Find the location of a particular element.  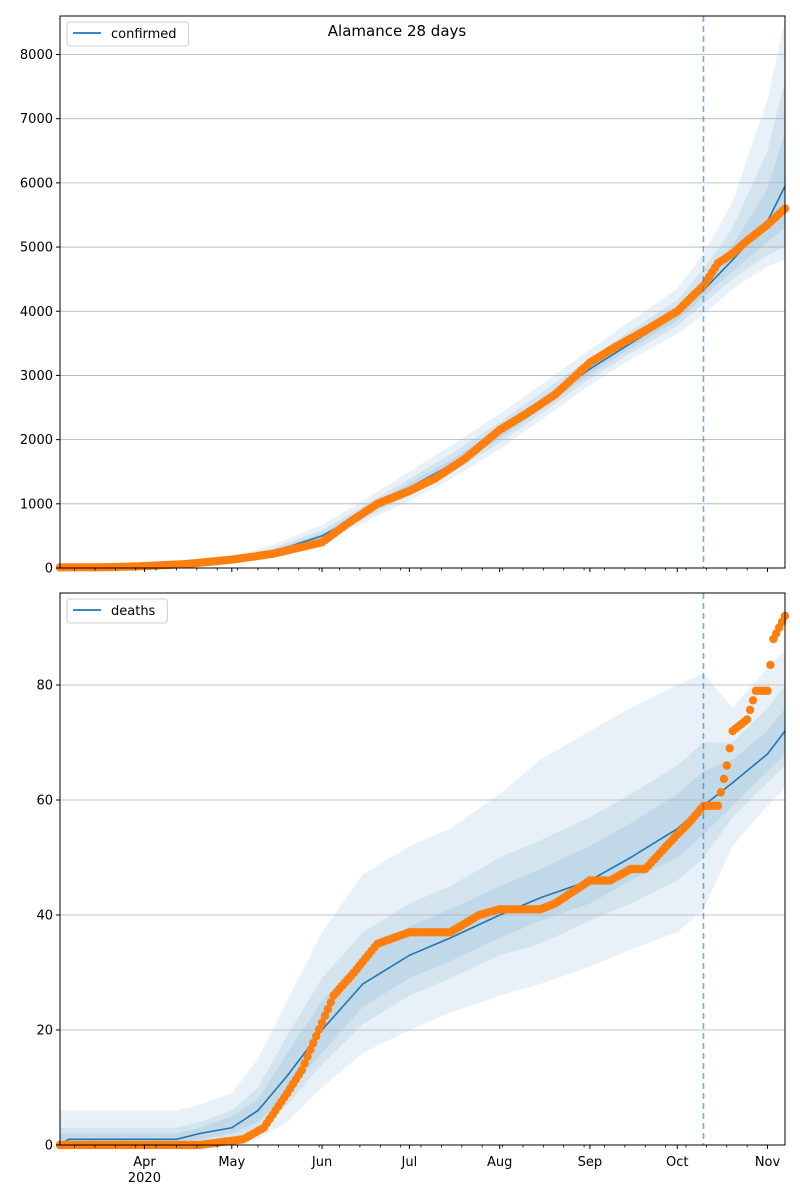

x-tick-label: Oct is located at coordinates (677, 1162).